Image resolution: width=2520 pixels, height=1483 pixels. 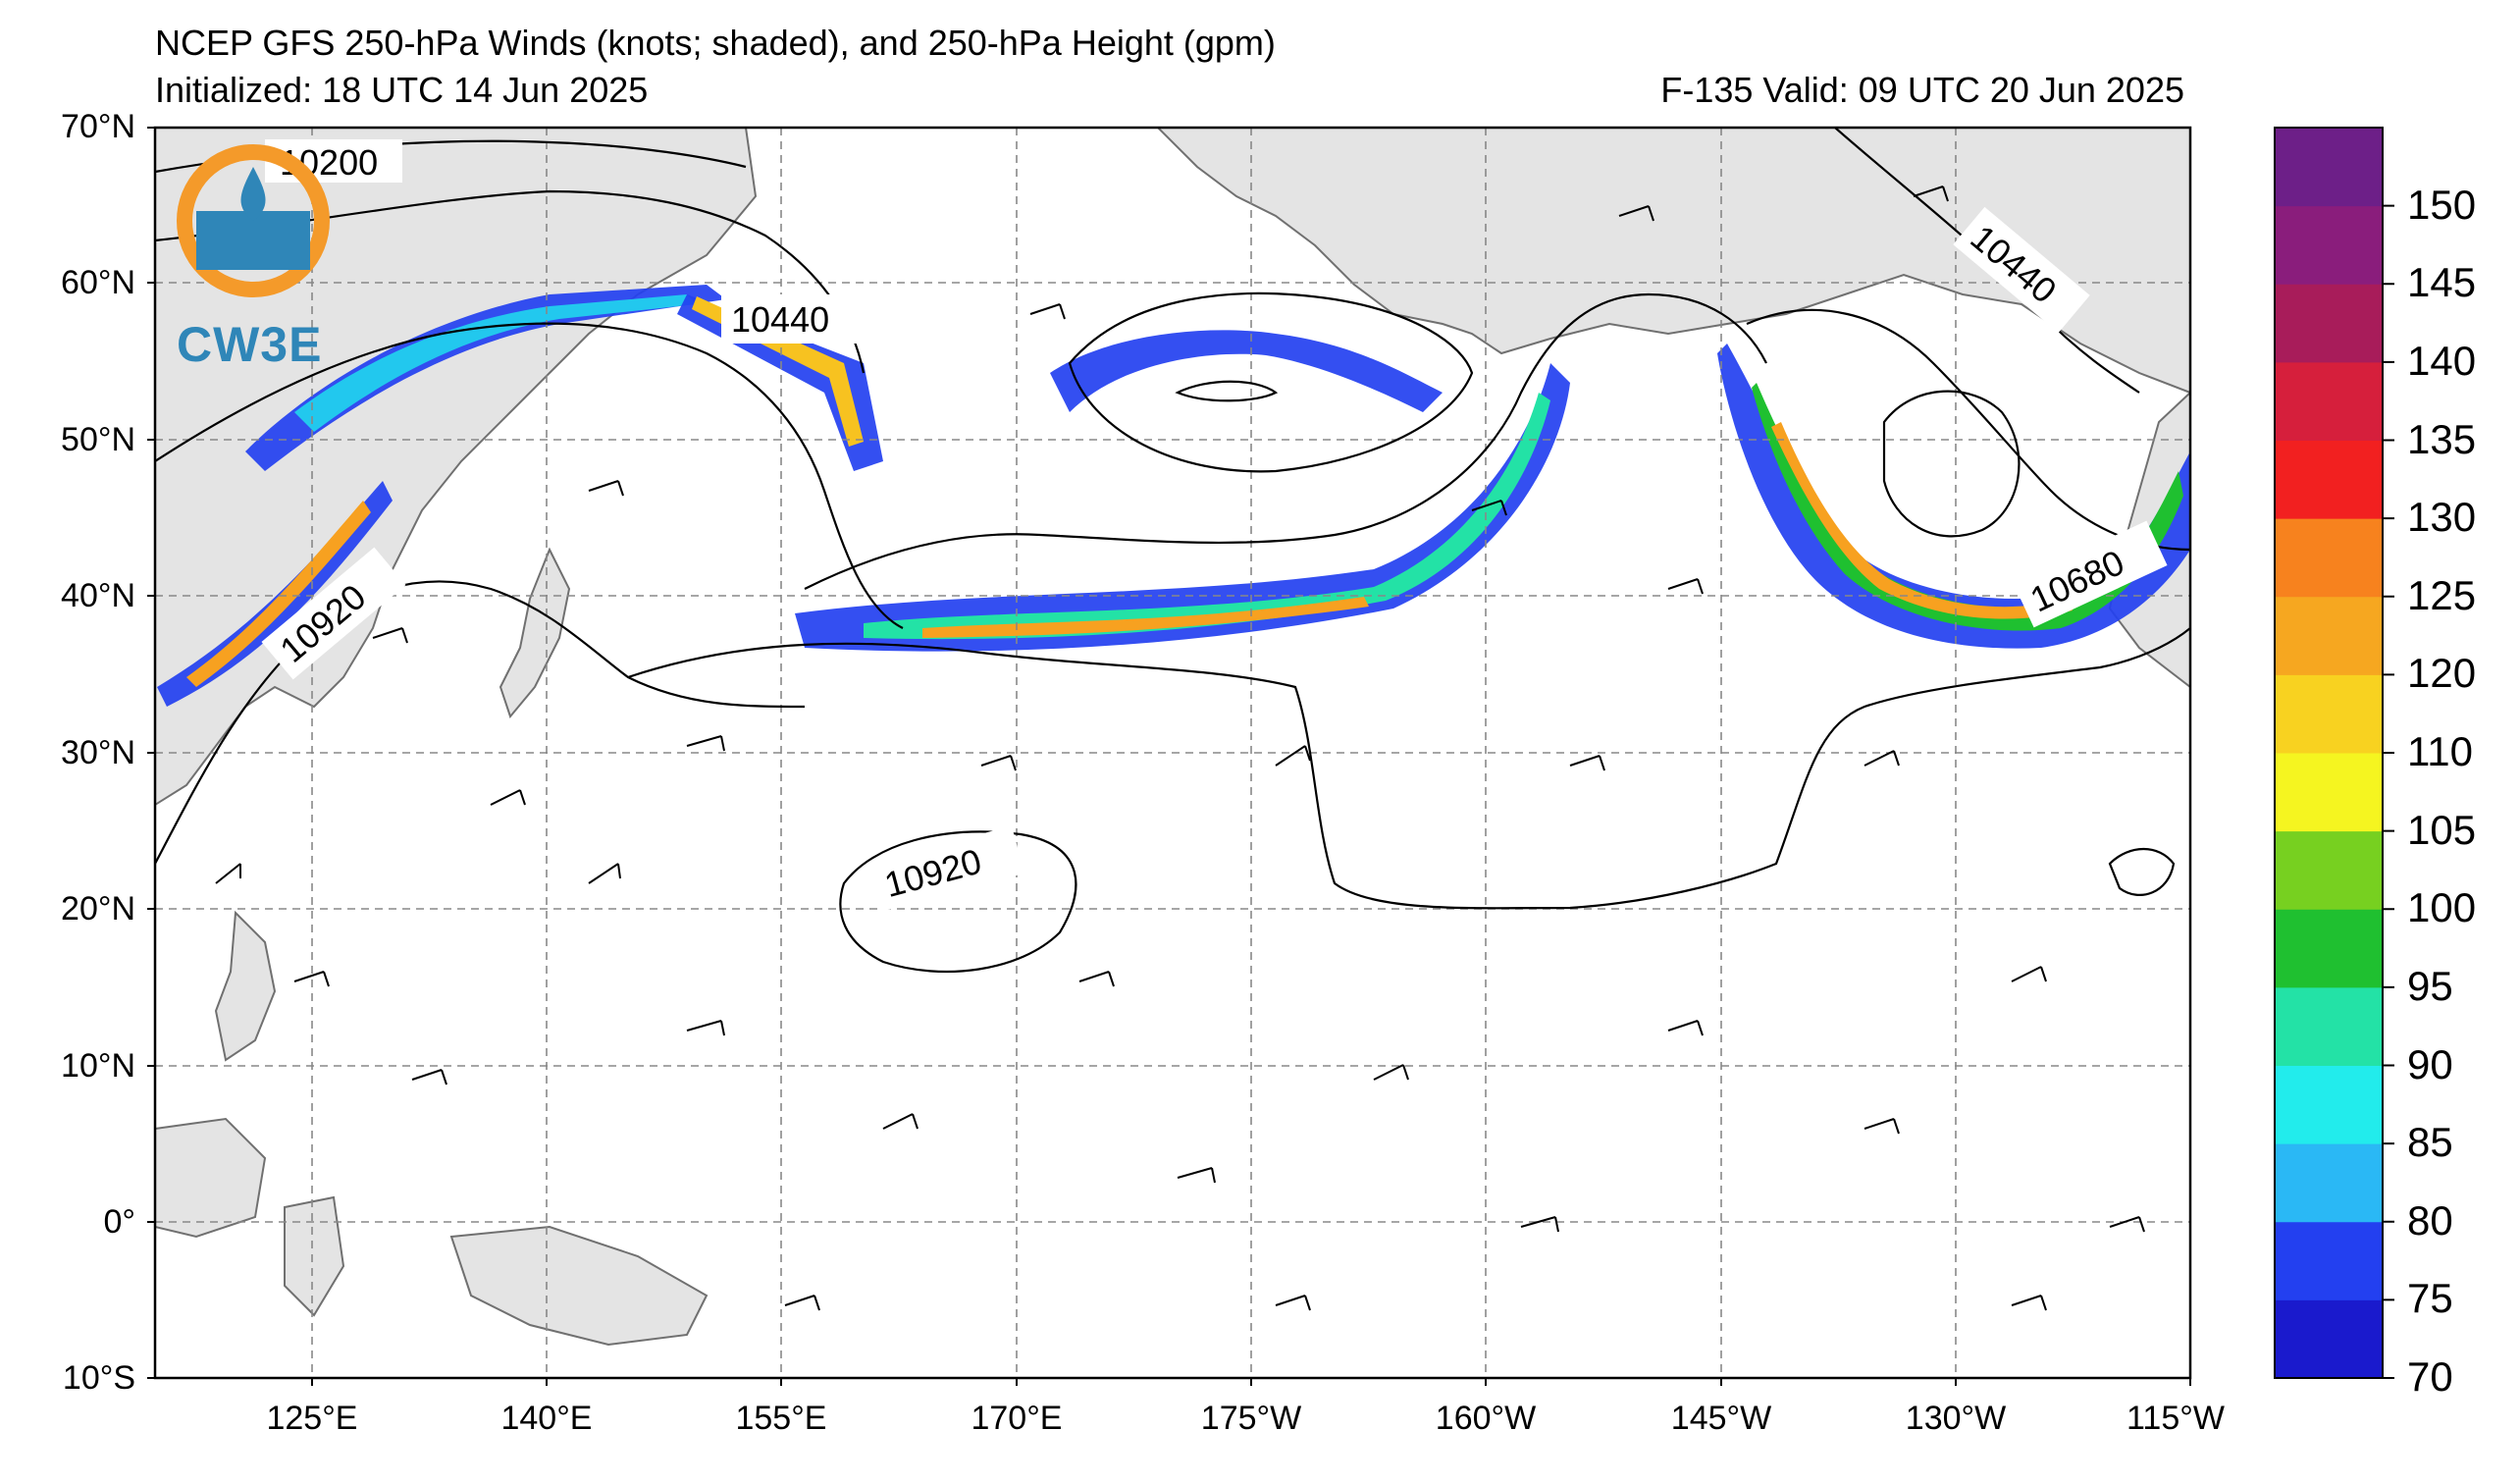 What do you see at coordinates (2442, 360) in the screenshot?
I see `colorbar-label: 140` at bounding box center [2442, 360].